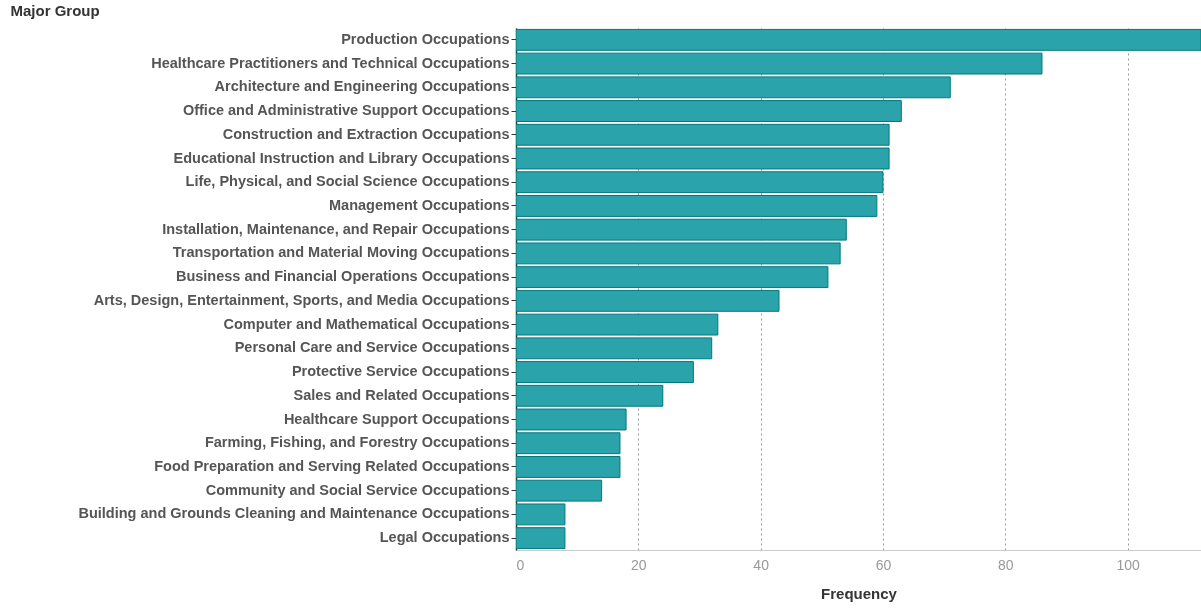 This screenshot has width=1201, height=609. Describe the element at coordinates (372, 347) in the screenshot. I see `y-tick-label: Personal Care and Service Occupations` at that location.